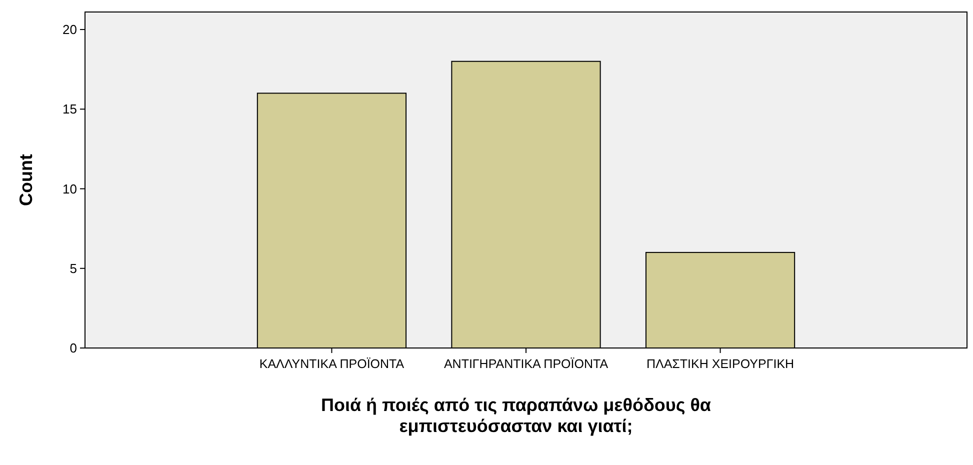 The height and width of the screenshot is (465, 973). What do you see at coordinates (26, 180) in the screenshot?
I see `y-axis-title: Count` at bounding box center [26, 180].